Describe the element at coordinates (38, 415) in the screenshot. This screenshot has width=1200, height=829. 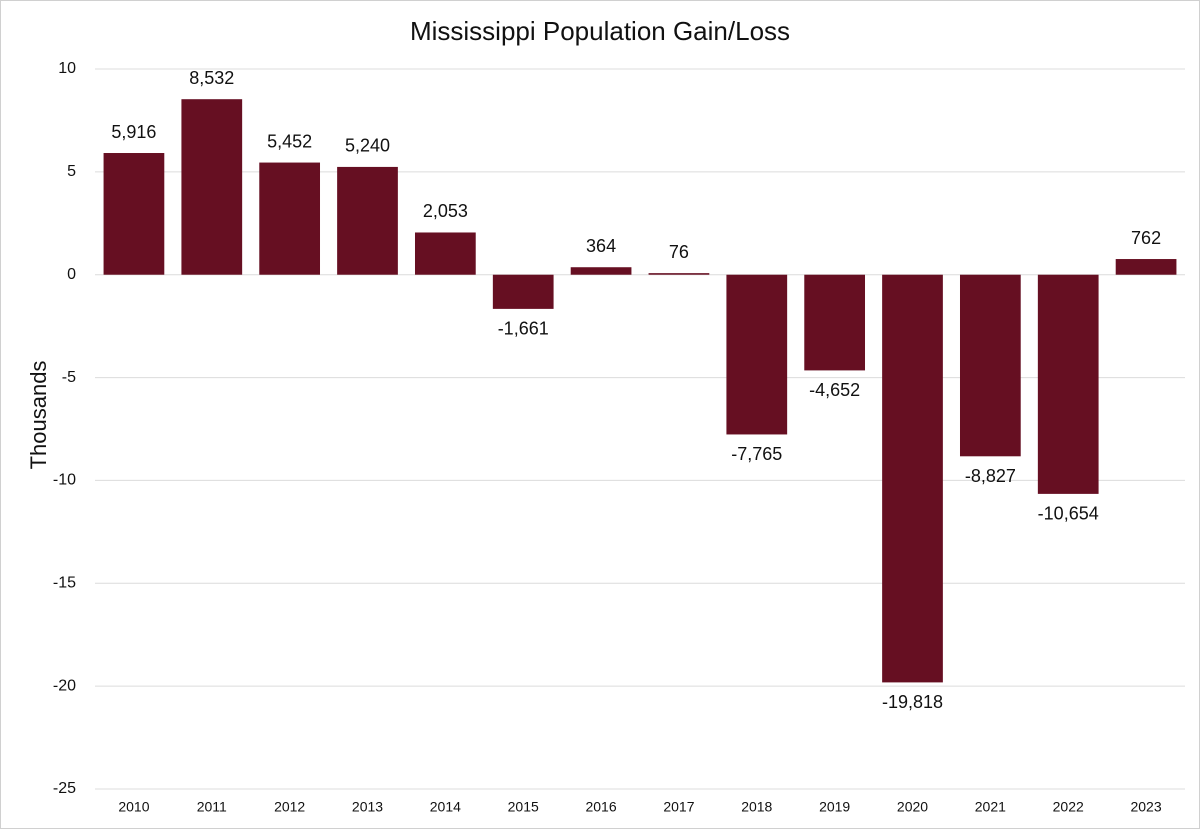
I see `y-axis-label: Thousands` at that location.